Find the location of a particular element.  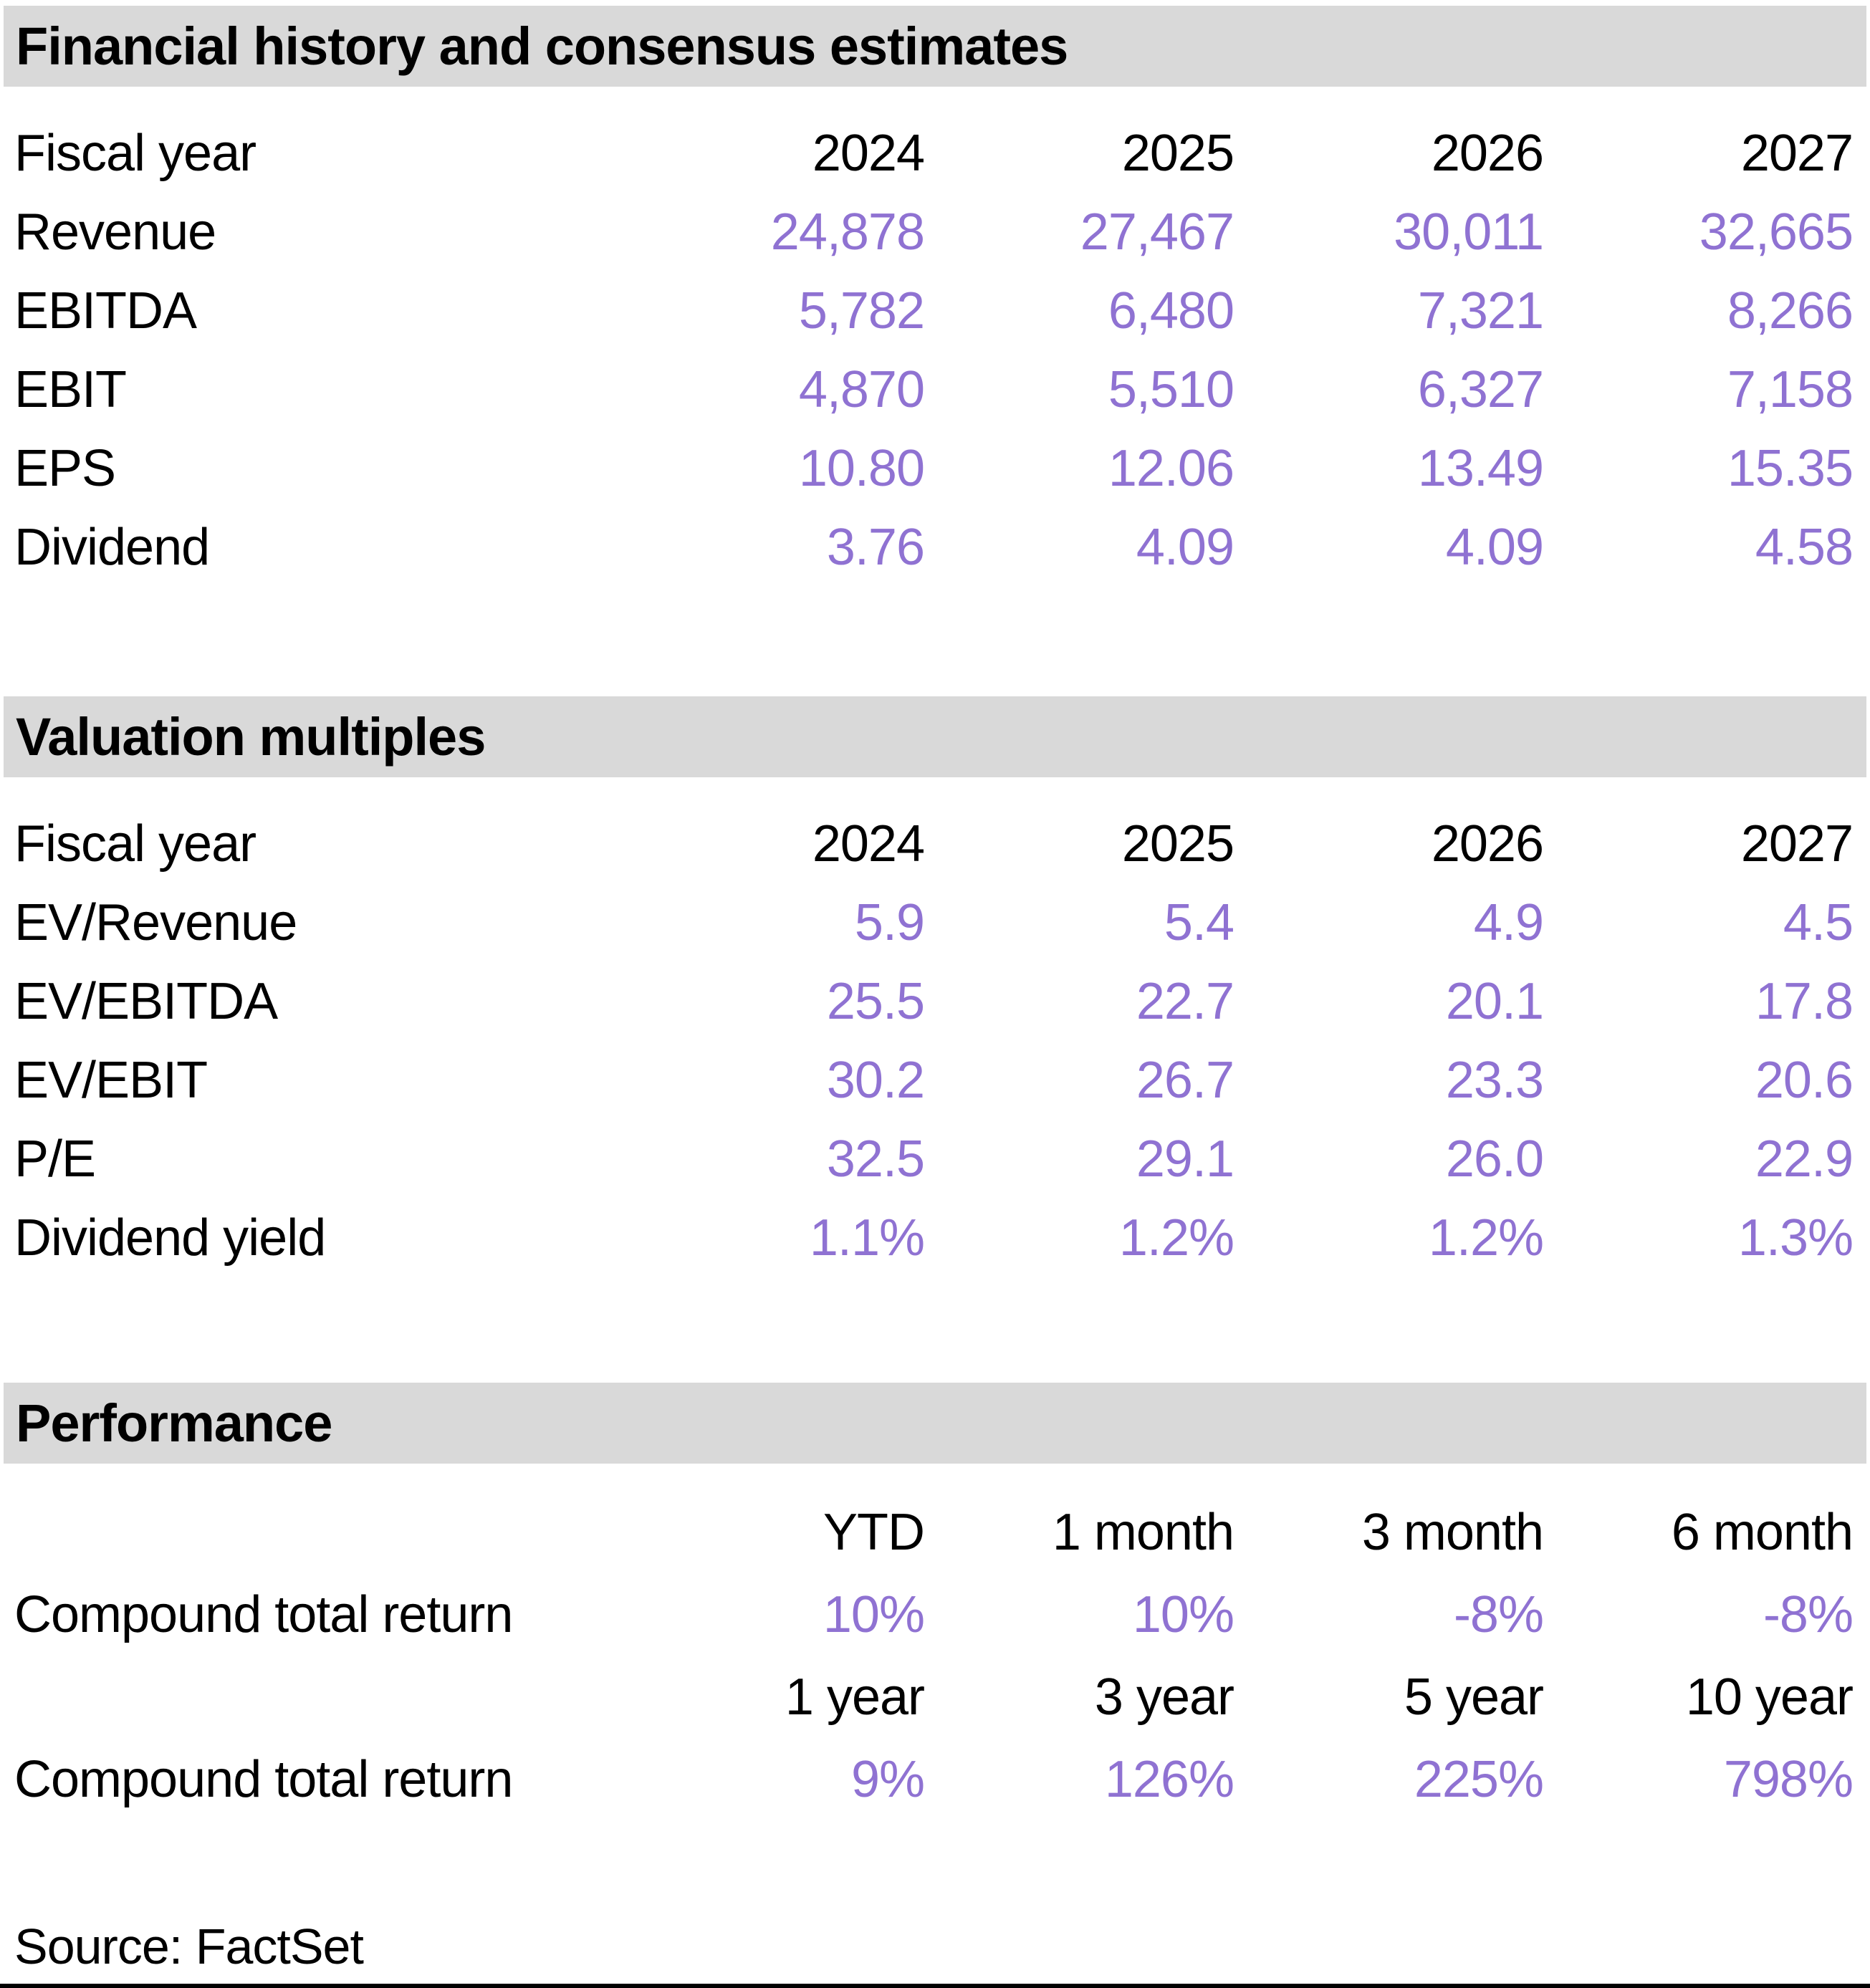

table-row-dividend-yield: Dividend yield 1.1% 1.2% 1.2% 1.3% is located at coordinates (934, 1238).